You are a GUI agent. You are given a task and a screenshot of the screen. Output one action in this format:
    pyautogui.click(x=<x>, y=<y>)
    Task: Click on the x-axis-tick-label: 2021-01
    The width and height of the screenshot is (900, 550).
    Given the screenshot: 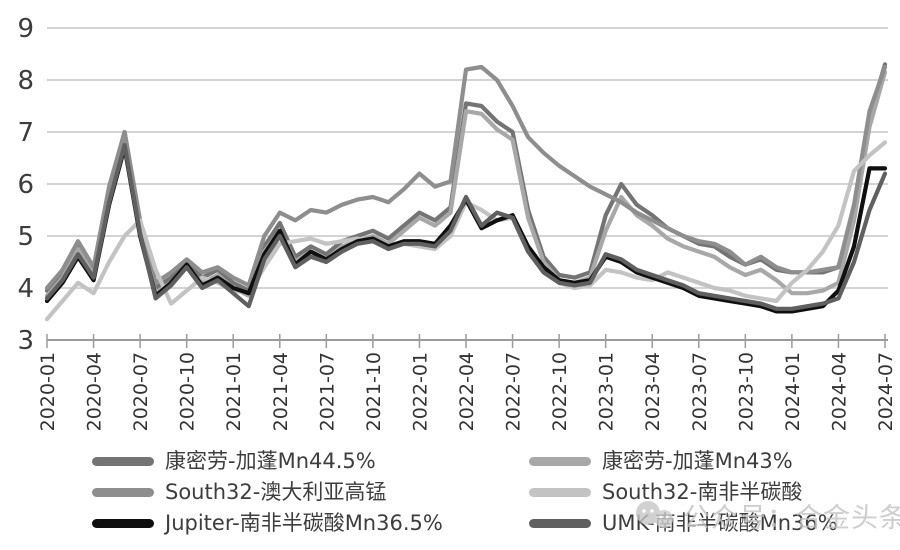 What is the action you would take?
    pyautogui.click(x=234, y=391)
    